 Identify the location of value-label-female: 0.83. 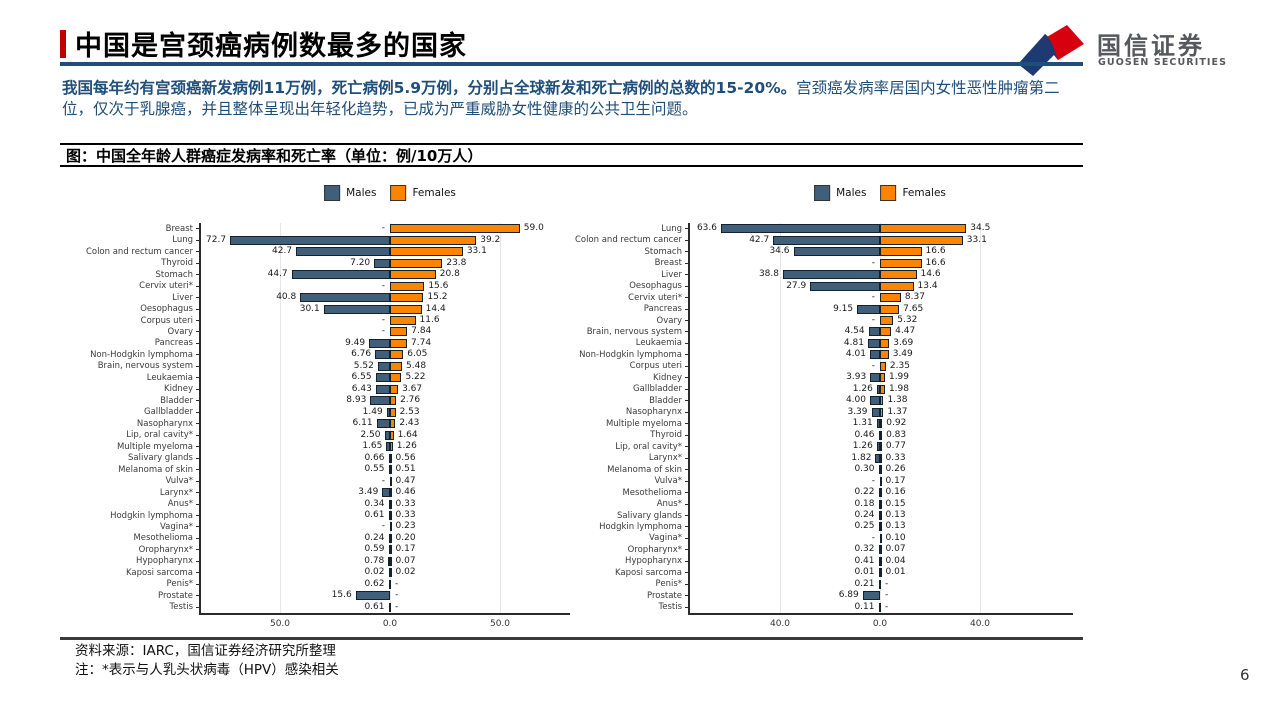
(896, 434).